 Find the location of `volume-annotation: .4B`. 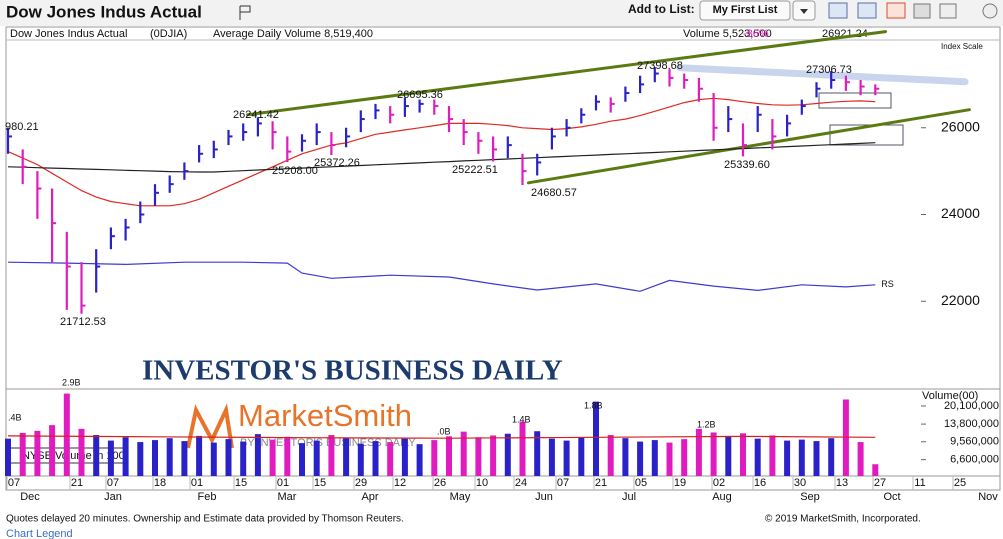

volume-annotation: .4B is located at coordinates (15, 417).